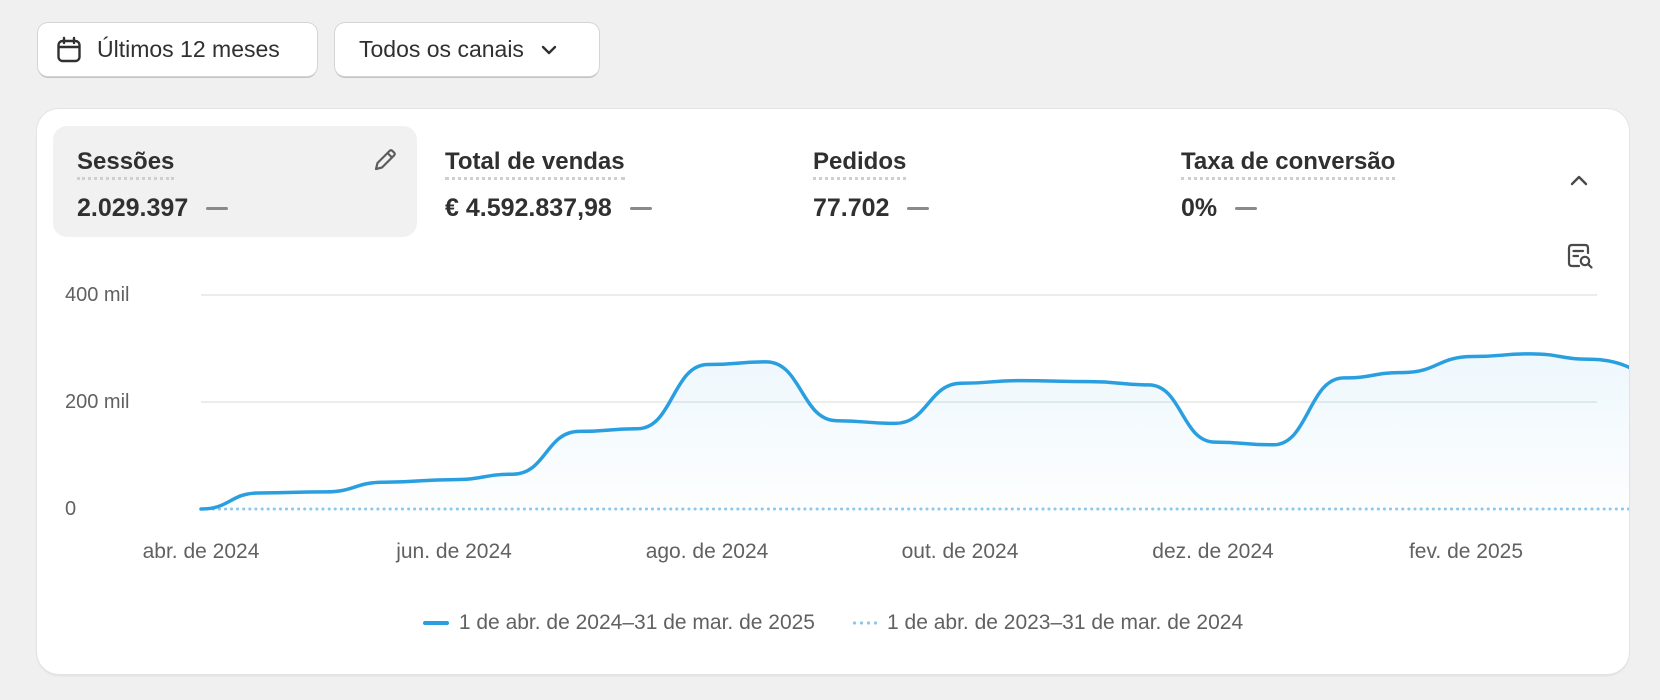  What do you see at coordinates (1579, 181) in the screenshot?
I see `chevron-up-icon` at bounding box center [1579, 181].